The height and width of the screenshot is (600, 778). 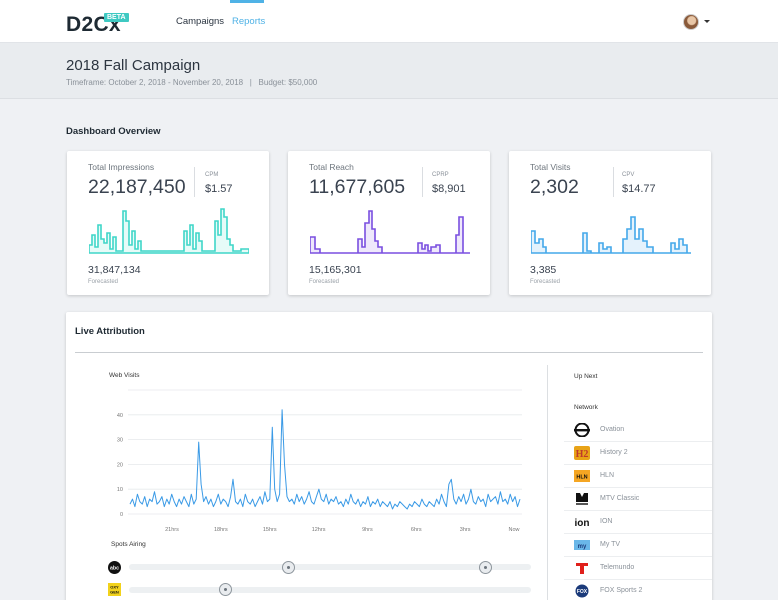 What do you see at coordinates (357, 187) in the screenshot?
I see `card-value: 11,677,605` at bounding box center [357, 187].